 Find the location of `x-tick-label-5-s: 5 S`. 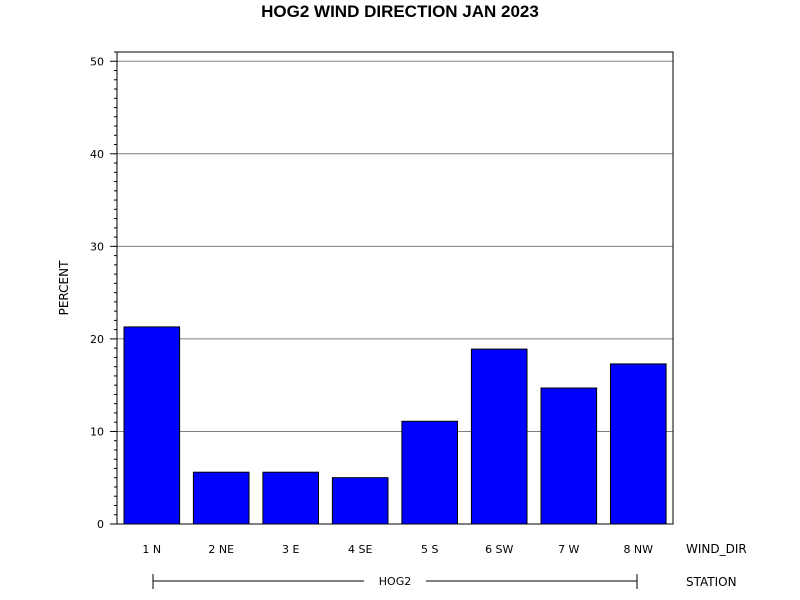

x-tick-label-5-s: 5 S is located at coordinates (429, 549).